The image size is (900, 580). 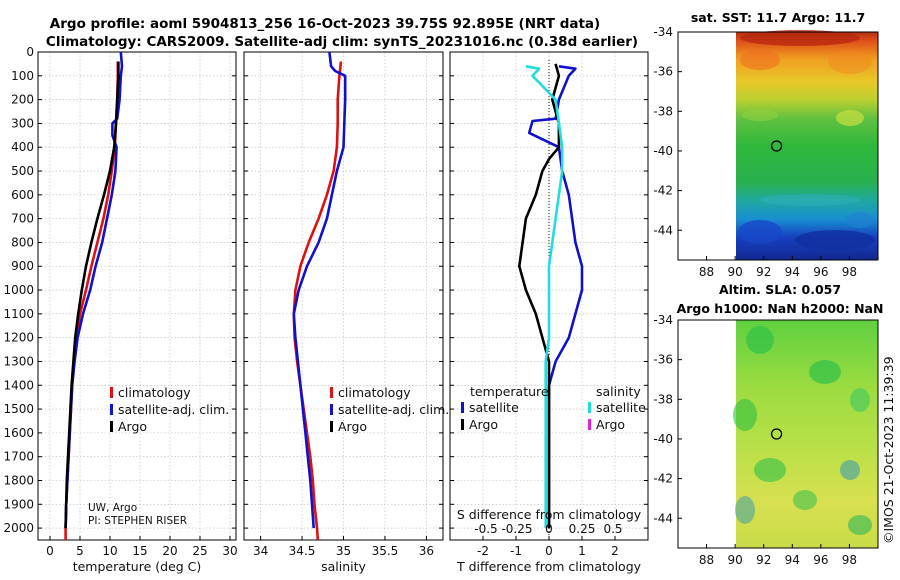 I want to click on sla-map-ticks: 88 90 92 94 96 98 -34 -36 -38 -40 -42 -44, so click(x=755, y=440).